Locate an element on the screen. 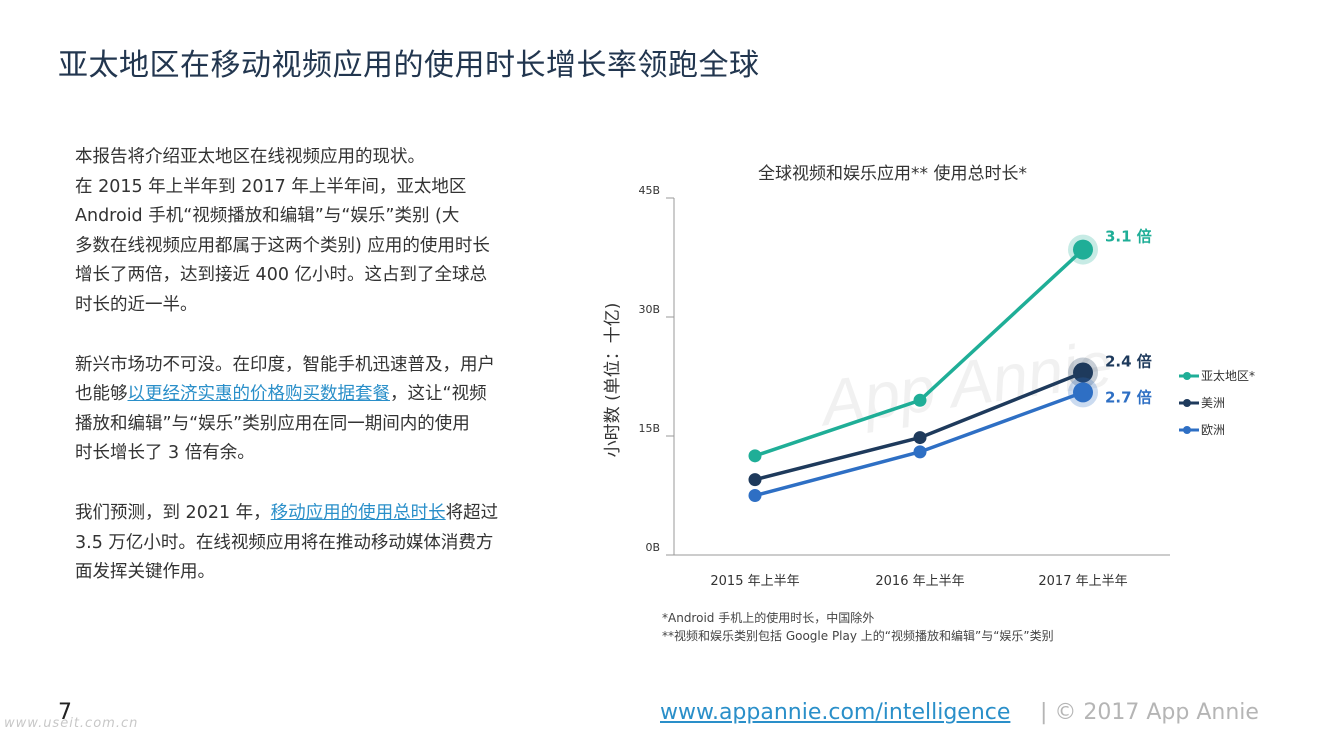 The width and height of the screenshot is (1320, 743). text-line: 时长增长了 3 倍有余。 is located at coordinates (165, 453).